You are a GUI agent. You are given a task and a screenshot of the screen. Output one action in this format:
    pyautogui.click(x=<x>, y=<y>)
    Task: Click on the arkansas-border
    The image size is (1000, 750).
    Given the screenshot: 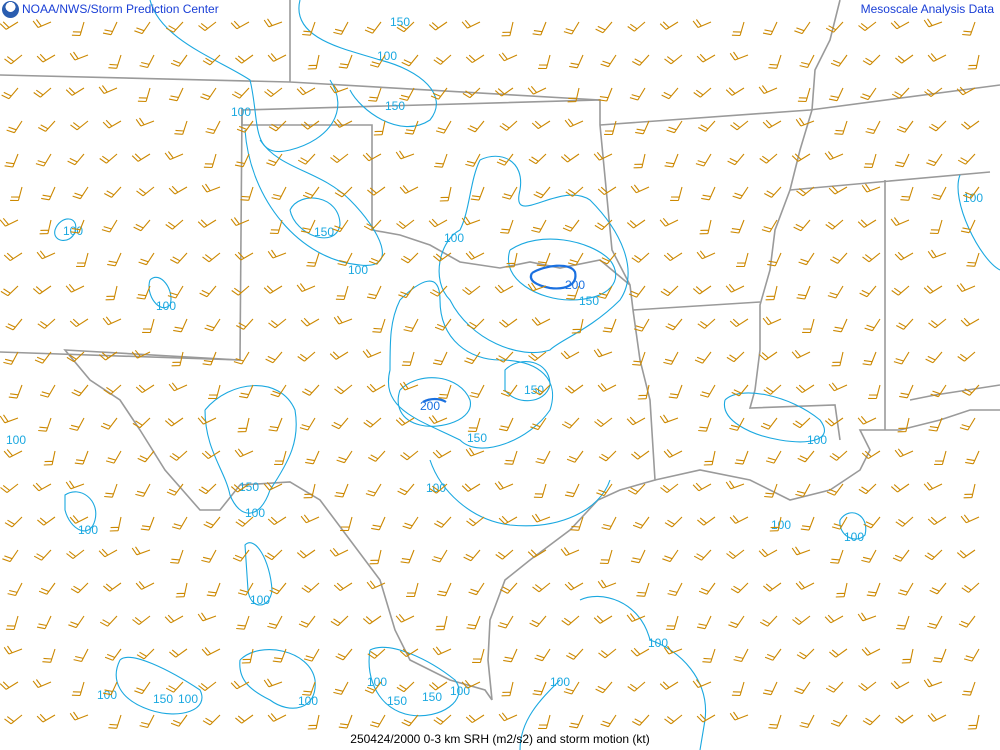 What is the action you would take?
    pyautogui.click(x=799, y=197)
    